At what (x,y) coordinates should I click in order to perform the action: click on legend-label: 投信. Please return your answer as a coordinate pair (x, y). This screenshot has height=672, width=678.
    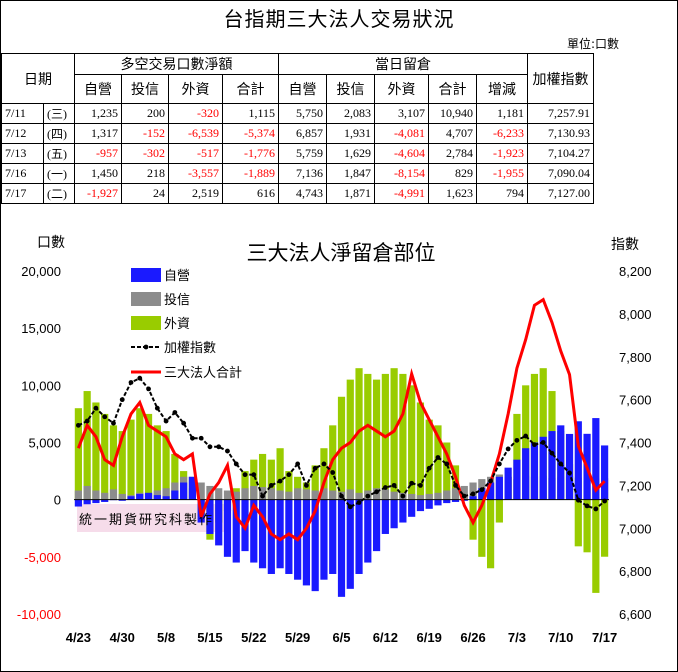
    Looking at the image, I should click on (177, 300).